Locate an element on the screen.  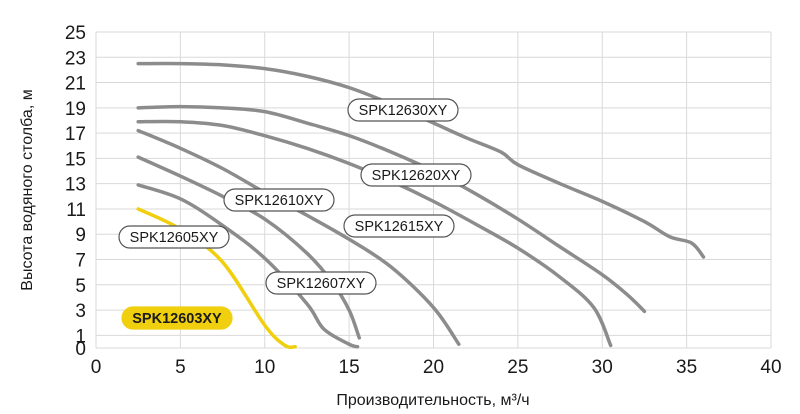
series-label-spk12605xy: SPK12605XY is located at coordinates (174, 237).